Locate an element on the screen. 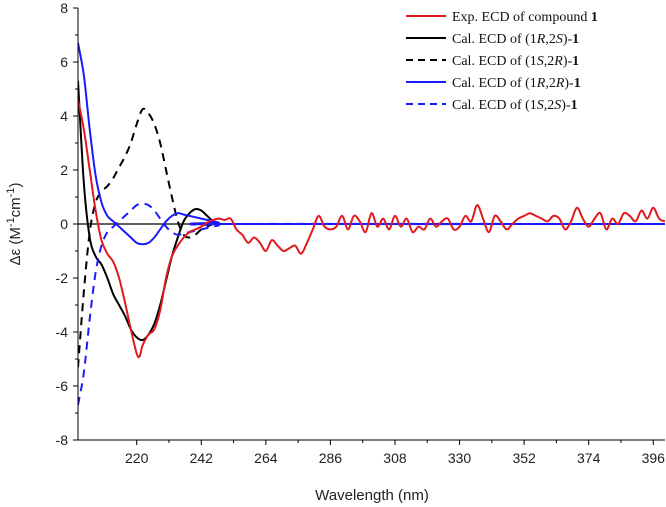 Image resolution: width=666 pixels, height=507 pixels. legend-label-exp-bold: 1 is located at coordinates (594, 17).